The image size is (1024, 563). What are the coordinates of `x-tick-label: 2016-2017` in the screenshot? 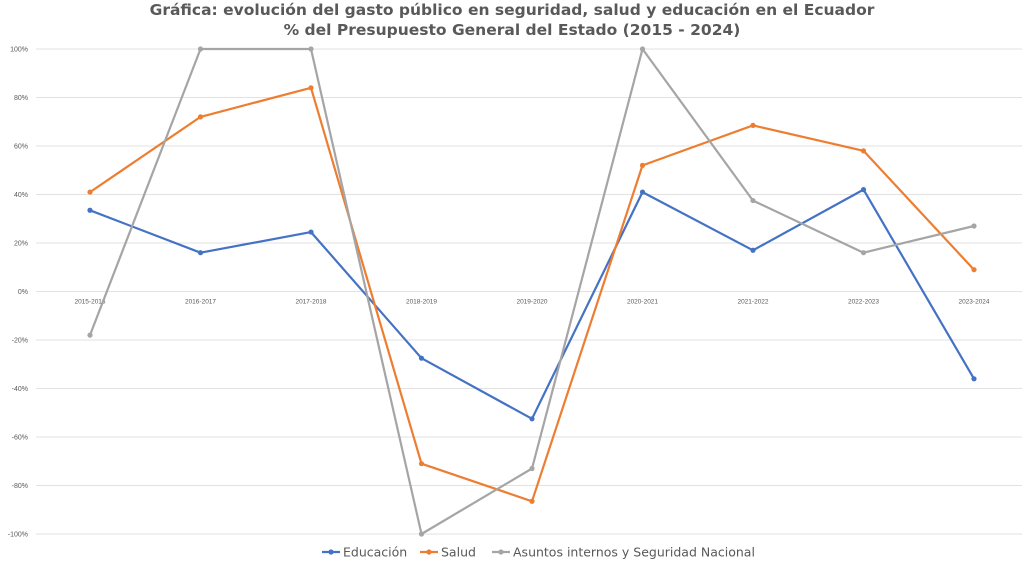 It's located at (200, 302).